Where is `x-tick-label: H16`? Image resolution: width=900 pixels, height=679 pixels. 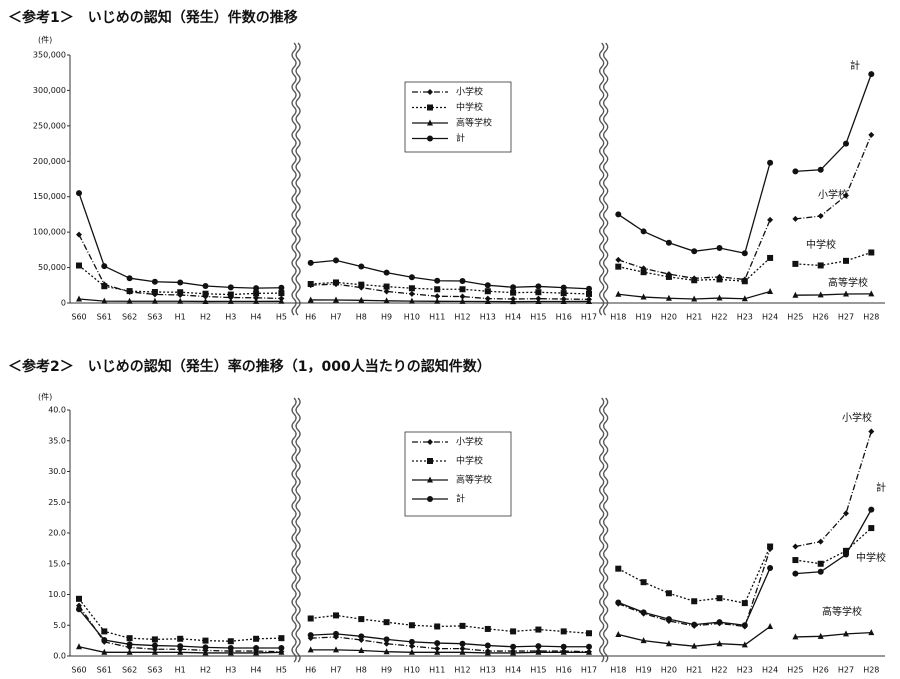
x-tick-label: H16 is located at coordinates (564, 670).